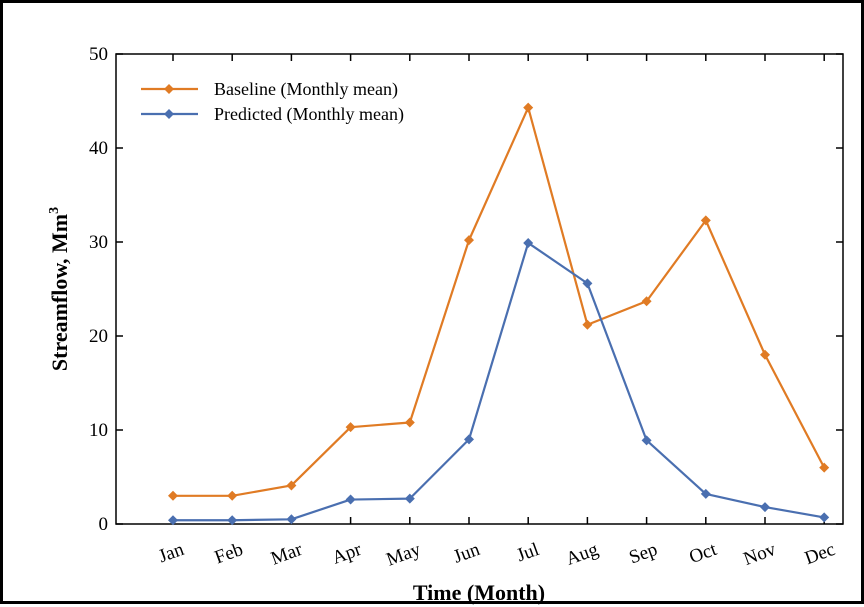  I want to click on y-axis-title: Streamflow, Mm3, so click(59, 289).